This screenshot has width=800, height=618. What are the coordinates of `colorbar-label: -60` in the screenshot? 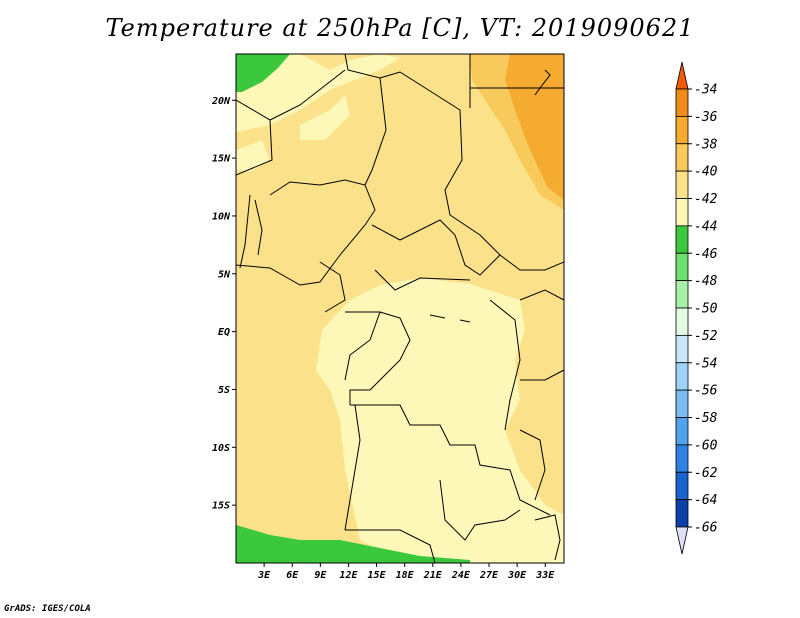 It's located at (706, 445).